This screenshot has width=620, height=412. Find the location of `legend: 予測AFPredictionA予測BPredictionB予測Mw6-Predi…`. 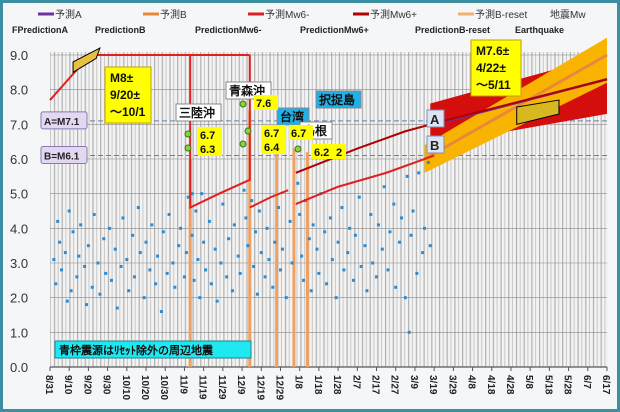

legend: 予測AFPredictionA予測BPredictionB予測Mw6-Predi… is located at coordinates (299, 21).